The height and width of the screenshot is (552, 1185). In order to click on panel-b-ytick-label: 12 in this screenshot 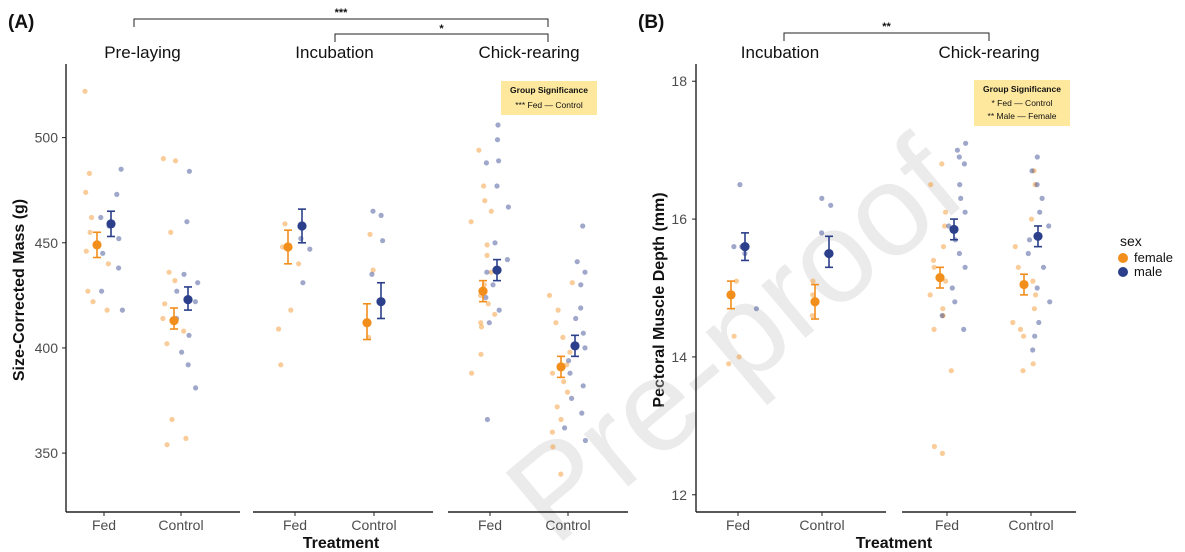, I will do `click(679, 495)`.